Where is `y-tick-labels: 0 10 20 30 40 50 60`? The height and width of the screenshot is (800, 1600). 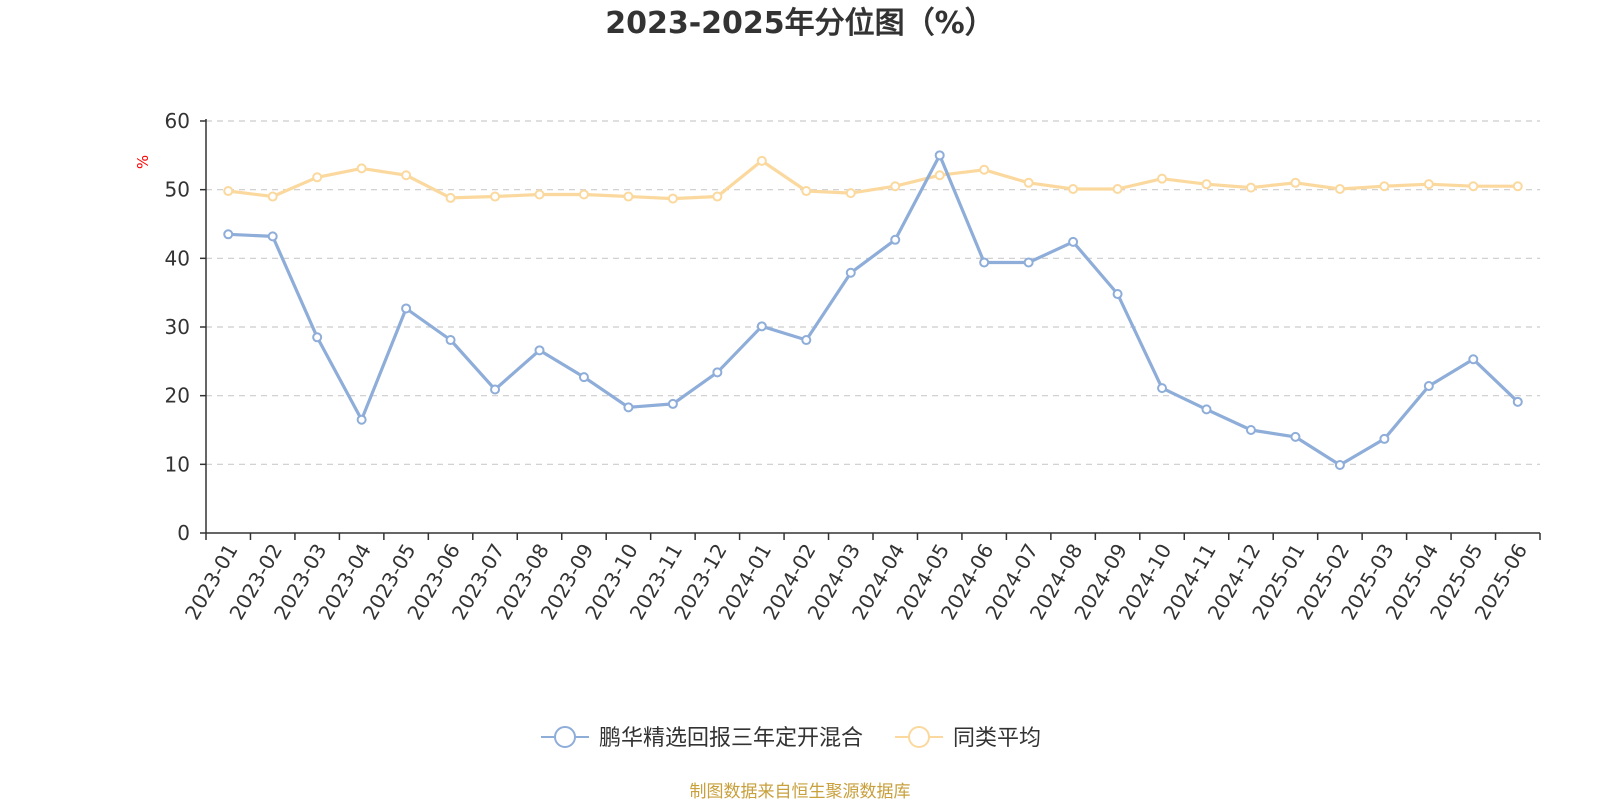 y-tick-labels: 0 10 20 30 40 50 60 is located at coordinates (177, 327).